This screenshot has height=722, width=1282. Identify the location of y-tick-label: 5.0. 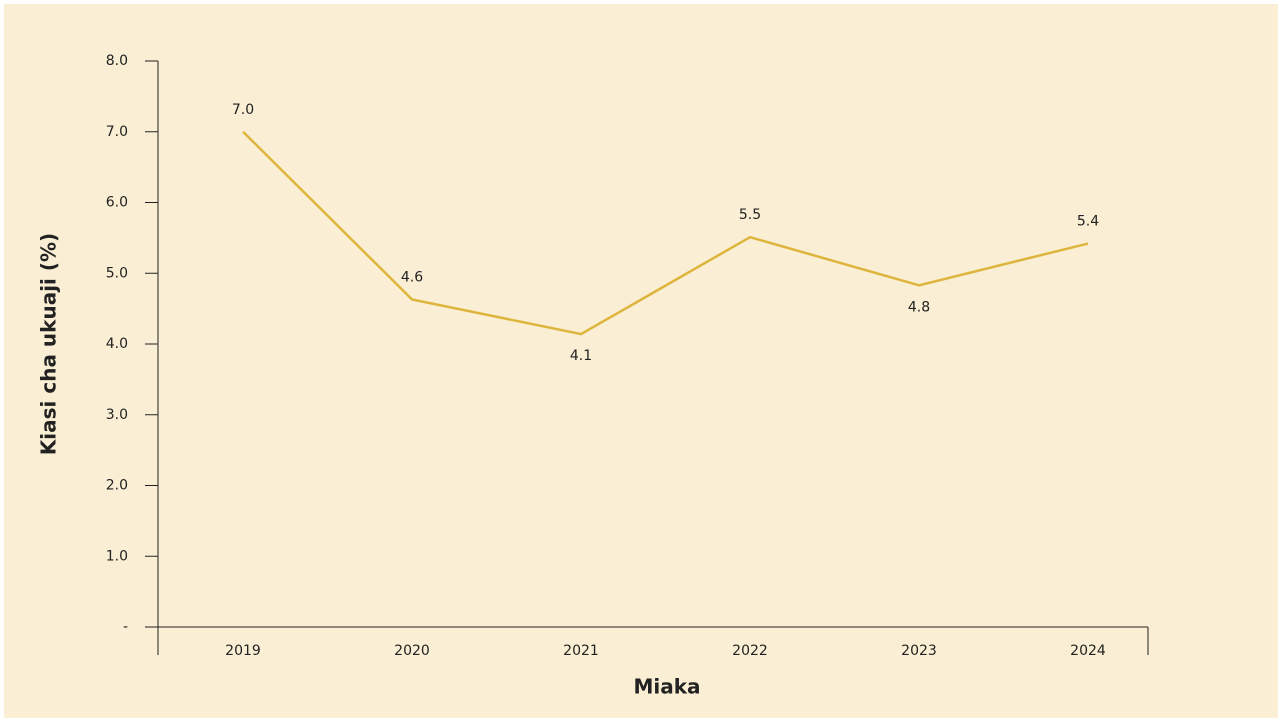
(117, 273).